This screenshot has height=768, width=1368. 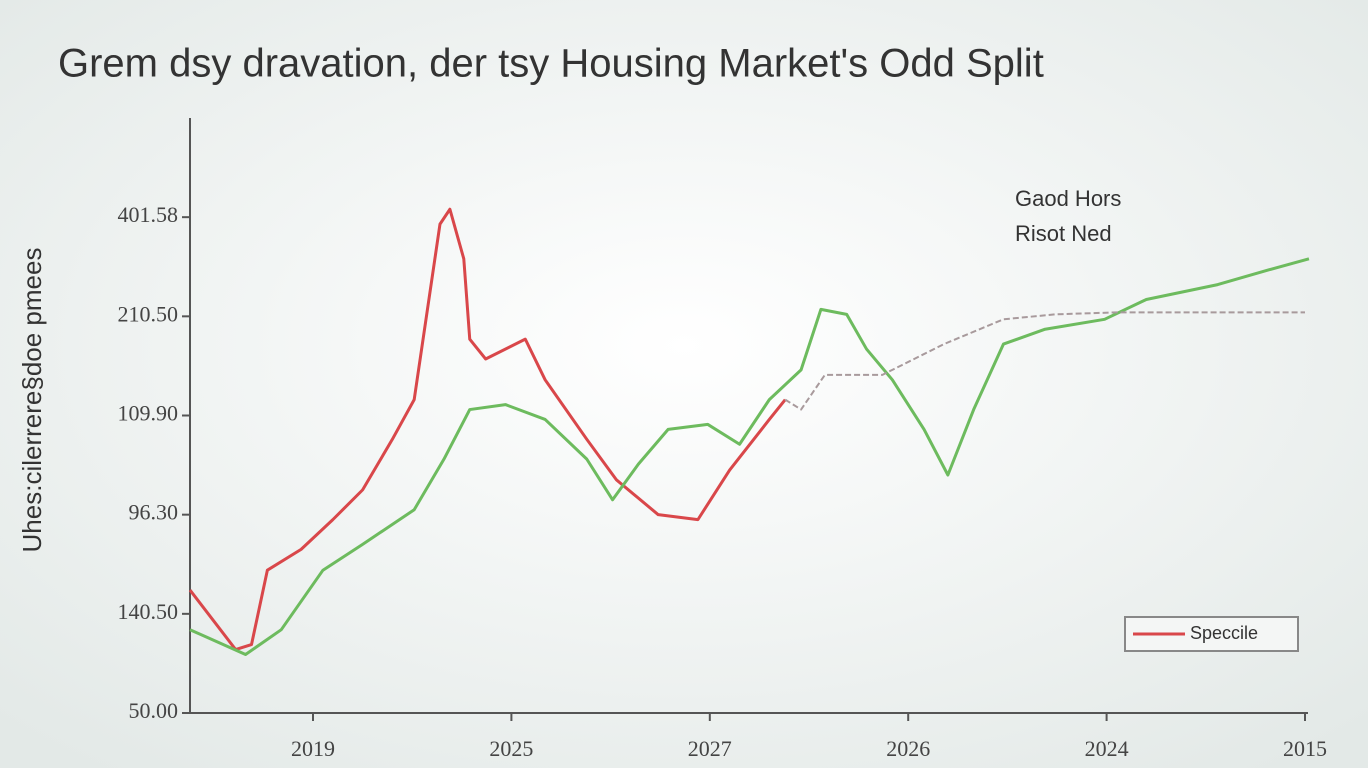 I want to click on x-tick-label: 2015, so click(x=1305, y=748).